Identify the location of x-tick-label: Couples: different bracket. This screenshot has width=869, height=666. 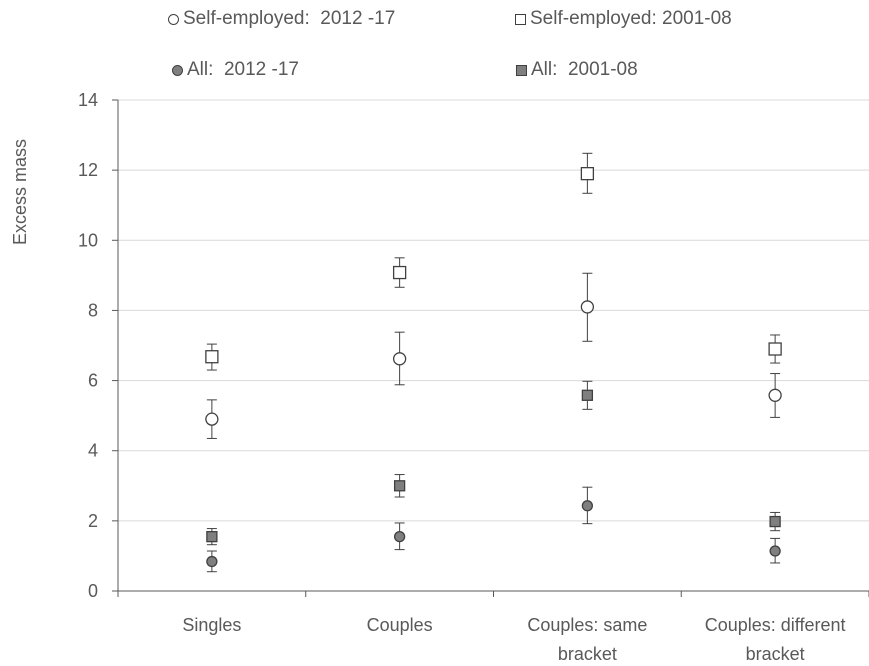
(775, 639).